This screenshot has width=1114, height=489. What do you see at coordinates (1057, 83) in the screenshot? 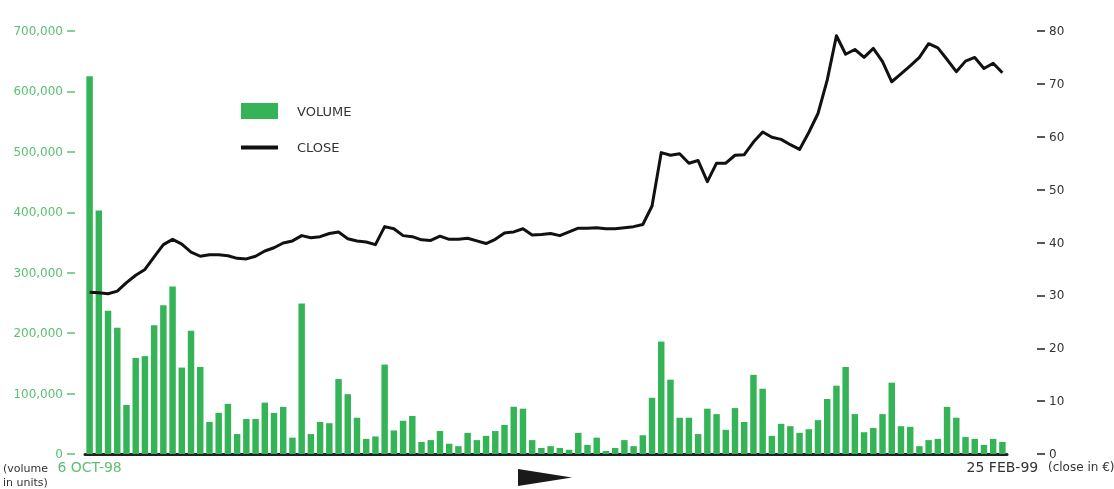
I see `y2-tick-label: 70` at bounding box center [1057, 83].